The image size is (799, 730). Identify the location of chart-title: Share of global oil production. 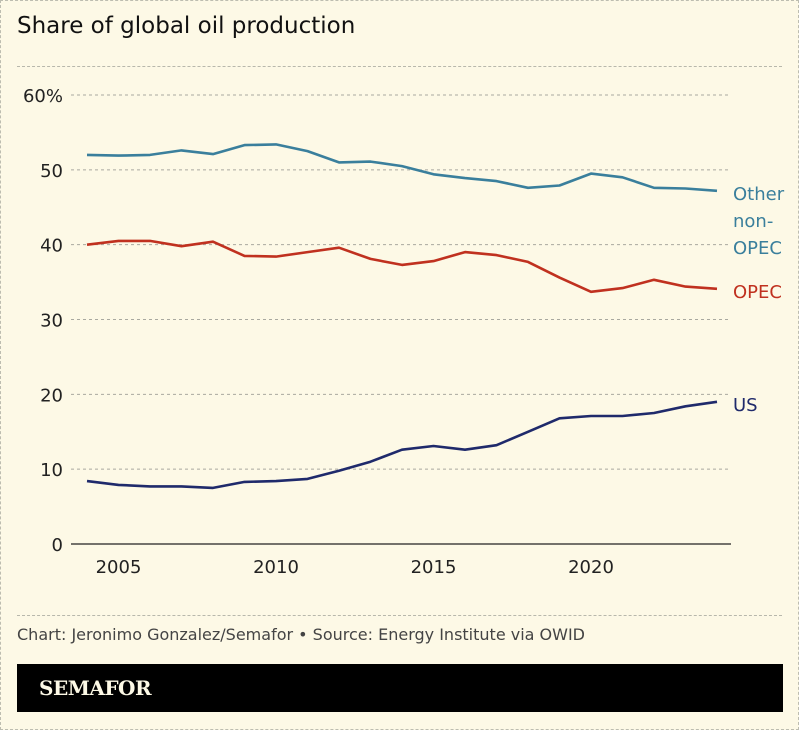
(186, 26).